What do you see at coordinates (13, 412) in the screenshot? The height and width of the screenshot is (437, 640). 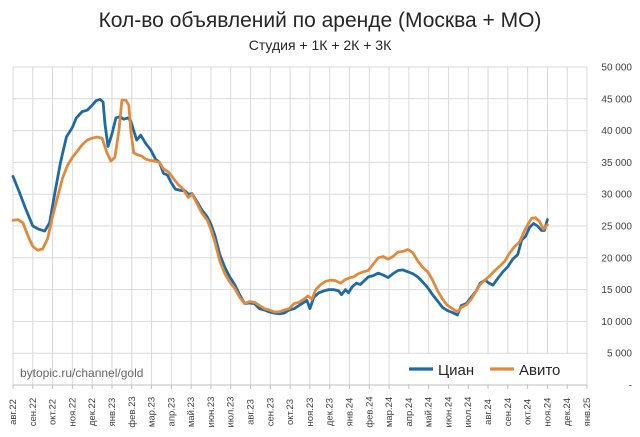 I see `x-tick-label: авг.22` at bounding box center [13, 412].